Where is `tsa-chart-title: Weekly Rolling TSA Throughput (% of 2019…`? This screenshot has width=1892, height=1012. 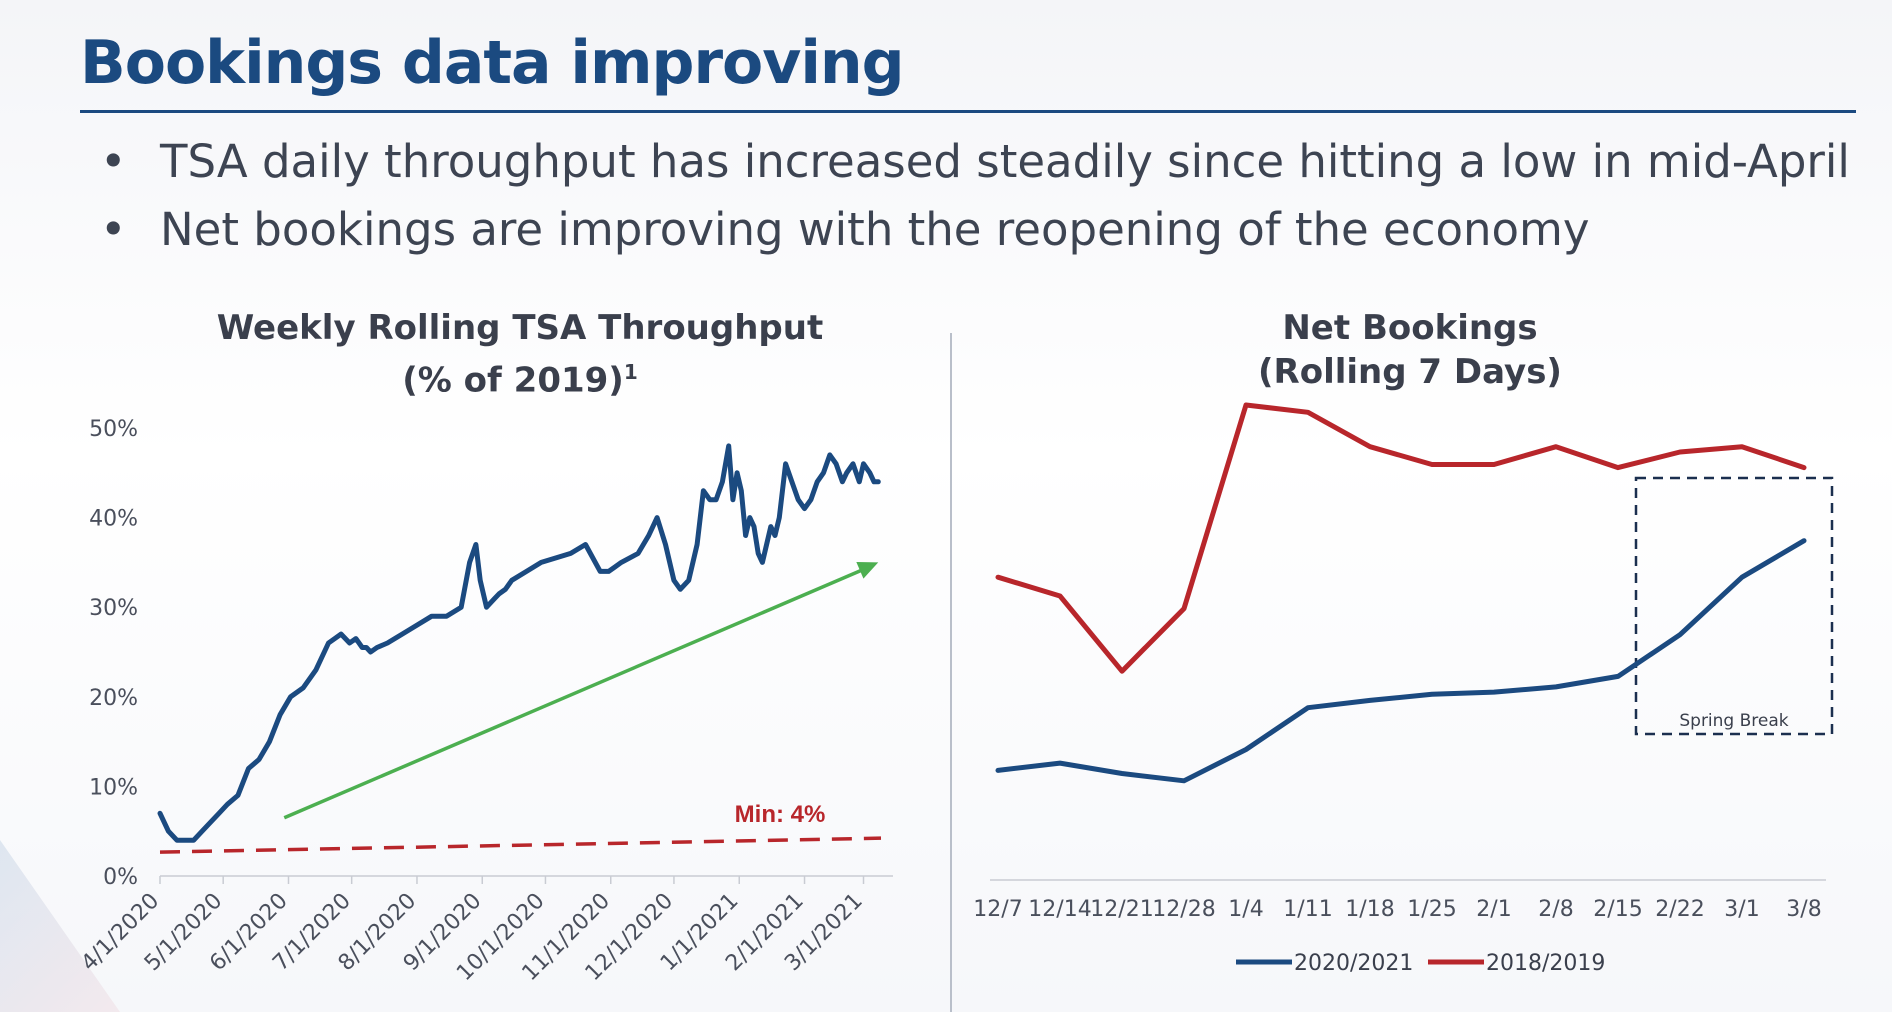 tsa-chart-title: Weekly Rolling TSA Throughput (% of 2019… is located at coordinates (520, 354).